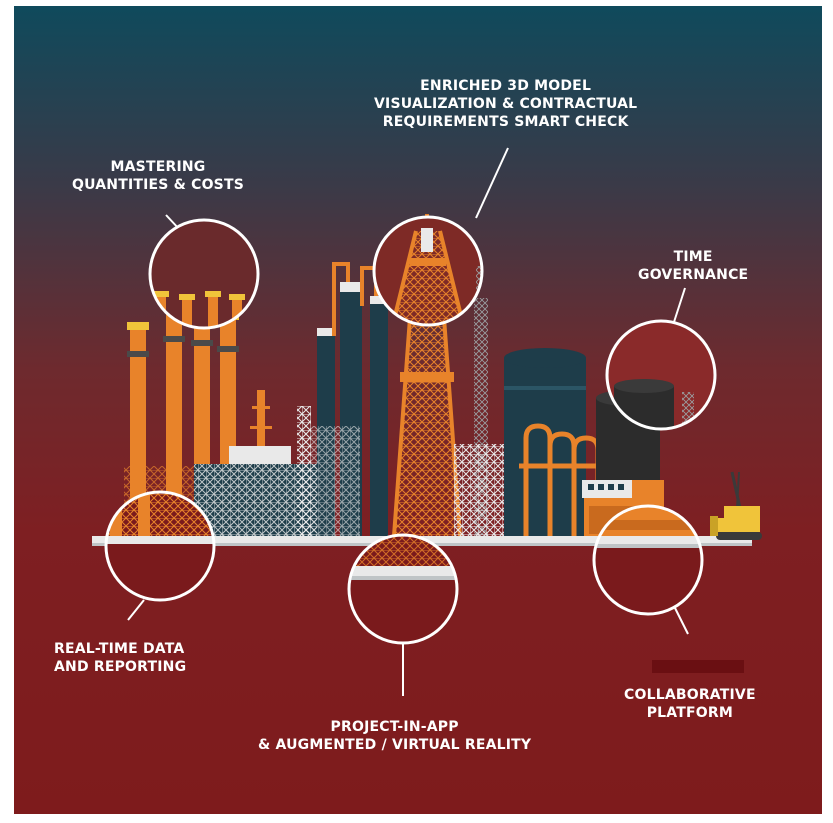  Describe the element at coordinates (158, 185) in the screenshot. I see `label-mastering-line2: QUANTITIES & COSTS` at that location.